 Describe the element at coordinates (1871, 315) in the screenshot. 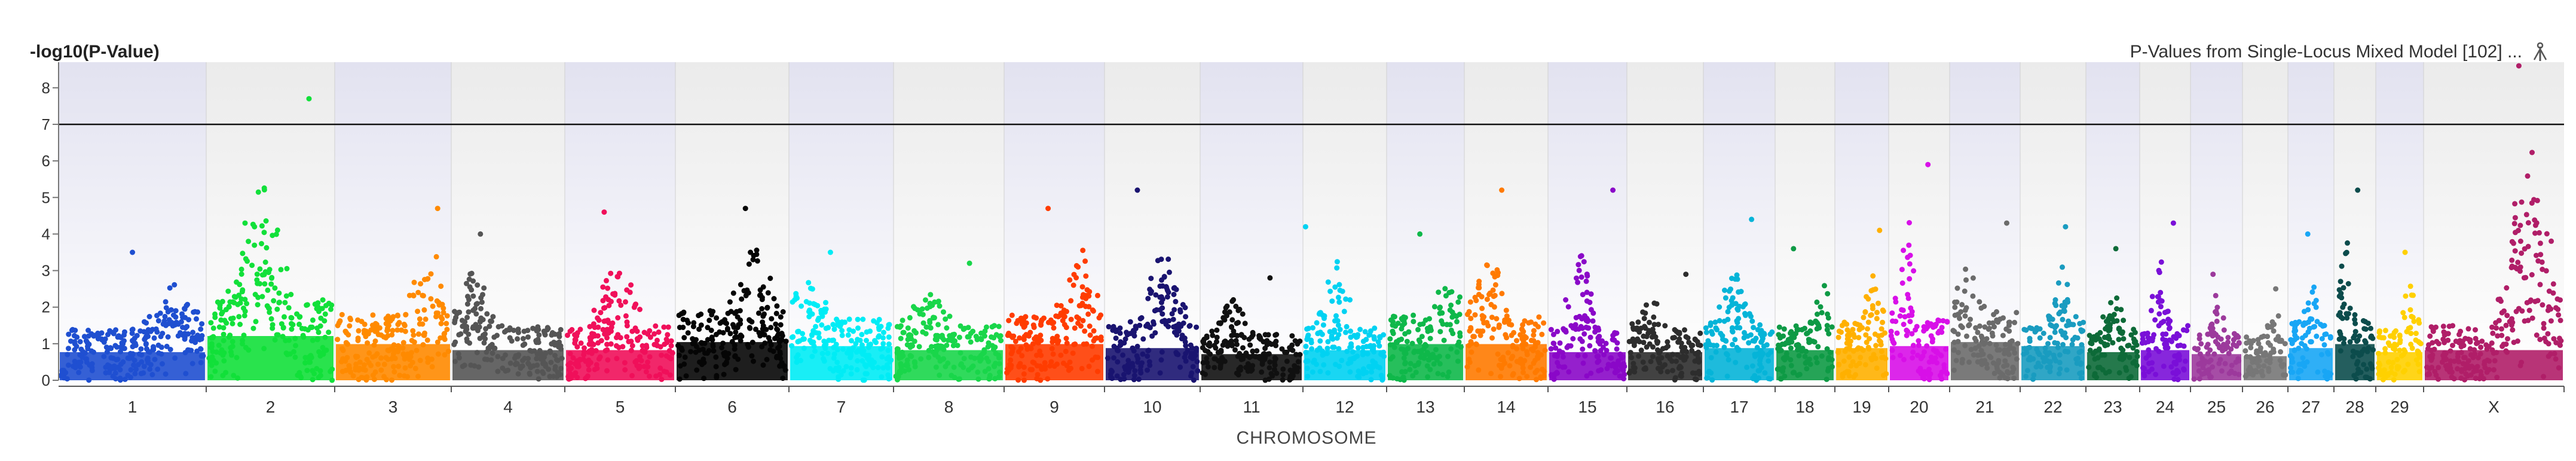

I see `snp-point-chr19` at that location.